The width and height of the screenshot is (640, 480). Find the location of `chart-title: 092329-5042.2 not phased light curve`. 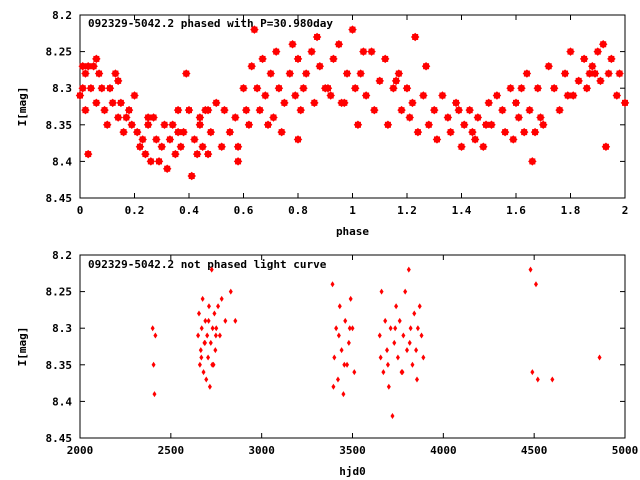

chart-title: 092329-5042.2 not phased light curve is located at coordinates (207, 264).